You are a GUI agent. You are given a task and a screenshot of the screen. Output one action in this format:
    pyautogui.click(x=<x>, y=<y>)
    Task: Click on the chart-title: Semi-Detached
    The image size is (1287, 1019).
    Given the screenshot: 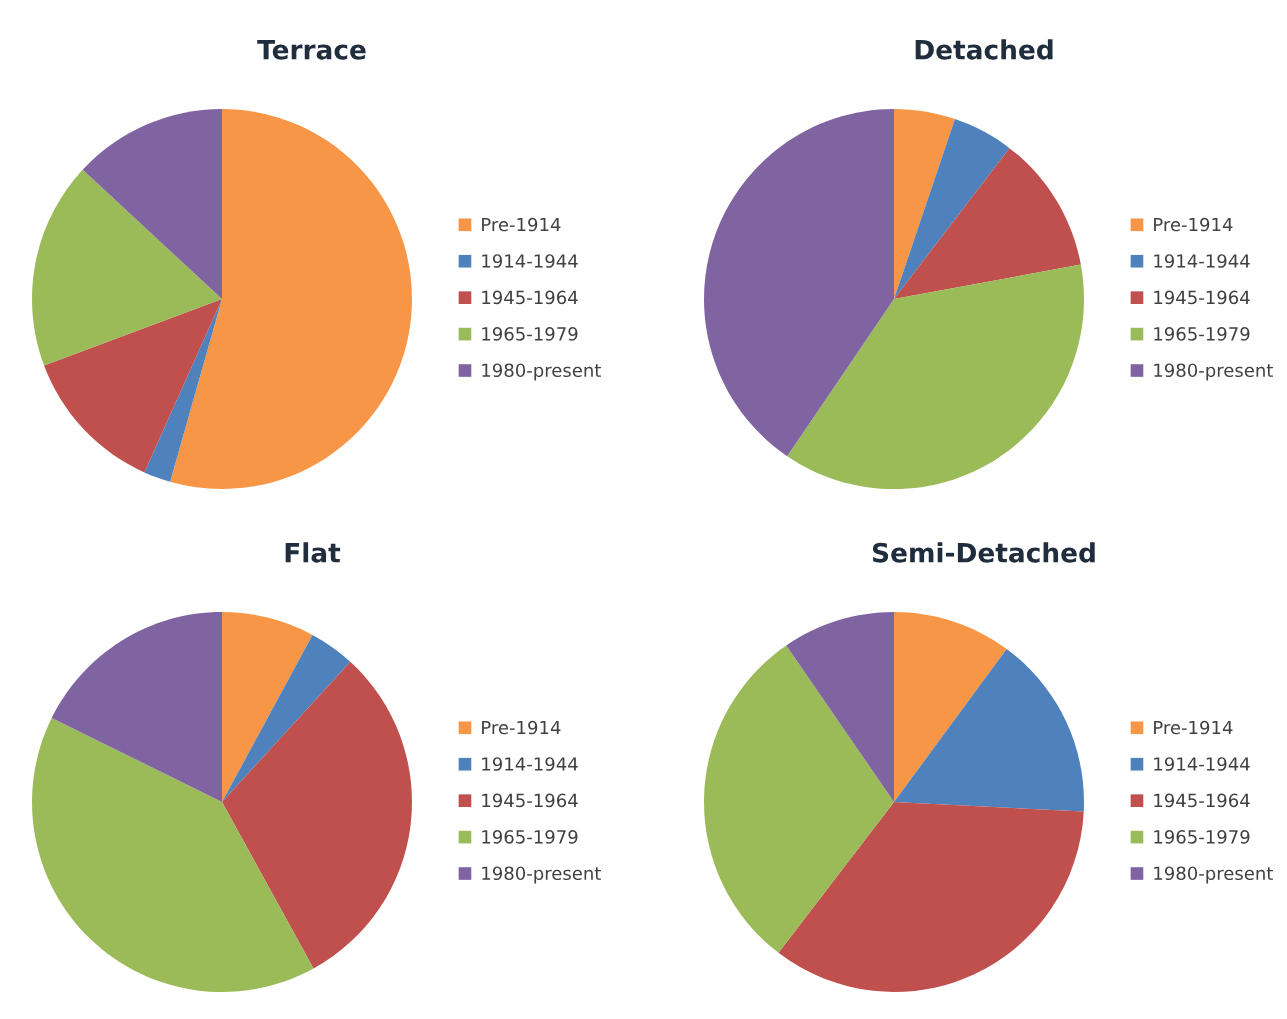 What is the action you would take?
    pyautogui.click(x=983, y=552)
    